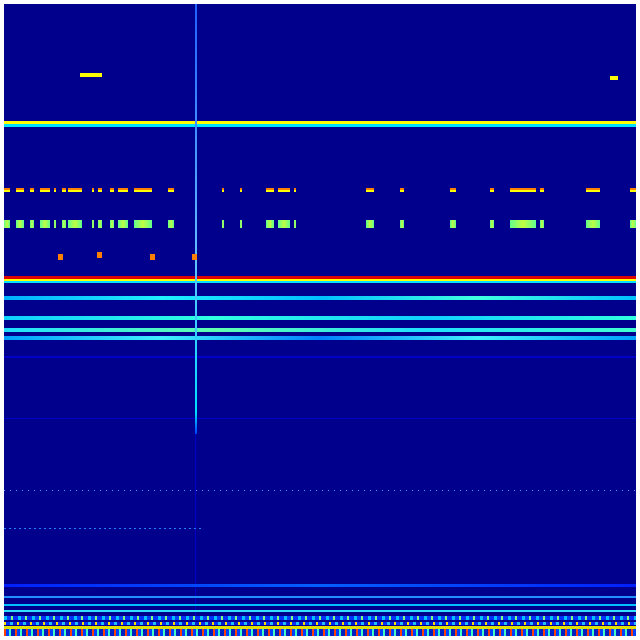  I want to click on band-red, so click(320, 277).